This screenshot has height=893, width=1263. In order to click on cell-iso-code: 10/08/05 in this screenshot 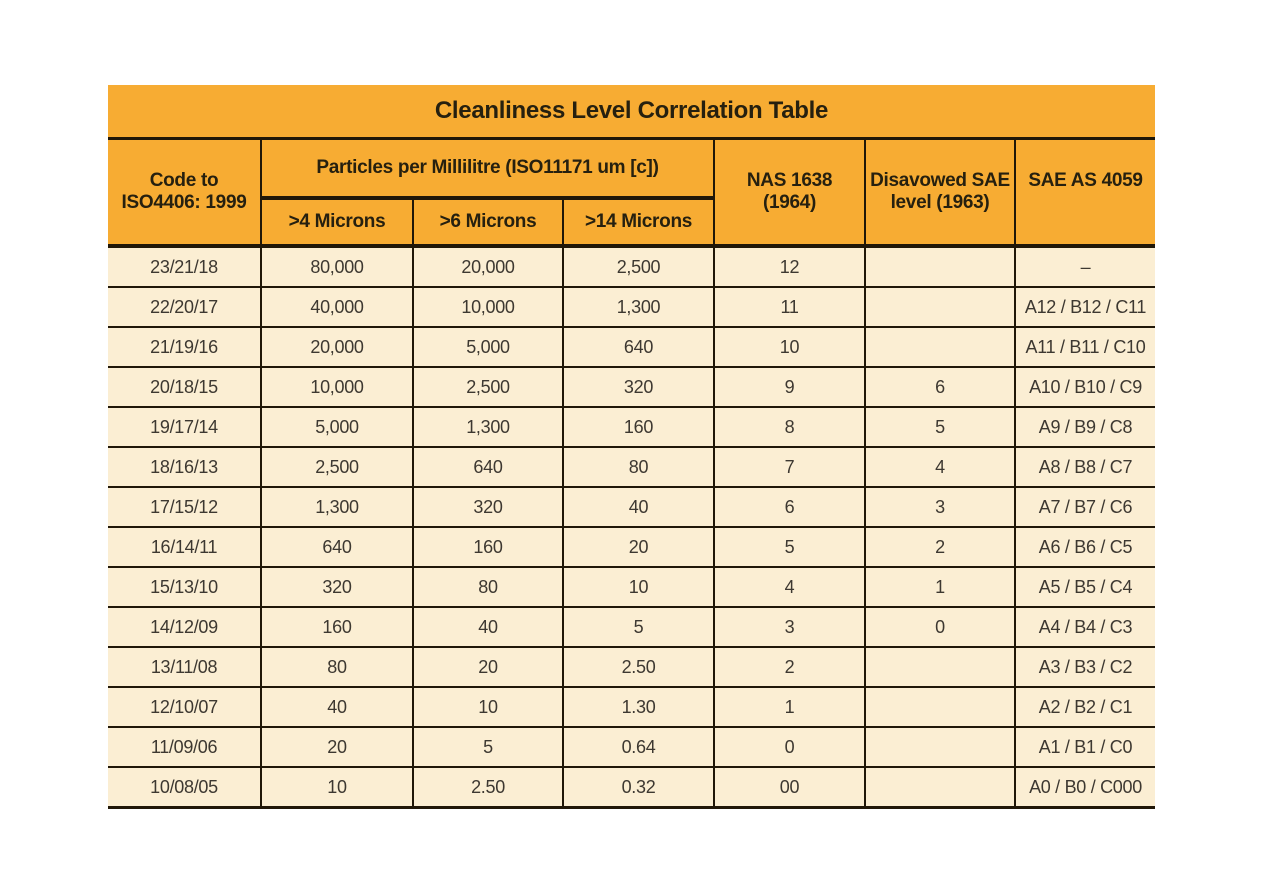, I will do `click(184, 788)`.